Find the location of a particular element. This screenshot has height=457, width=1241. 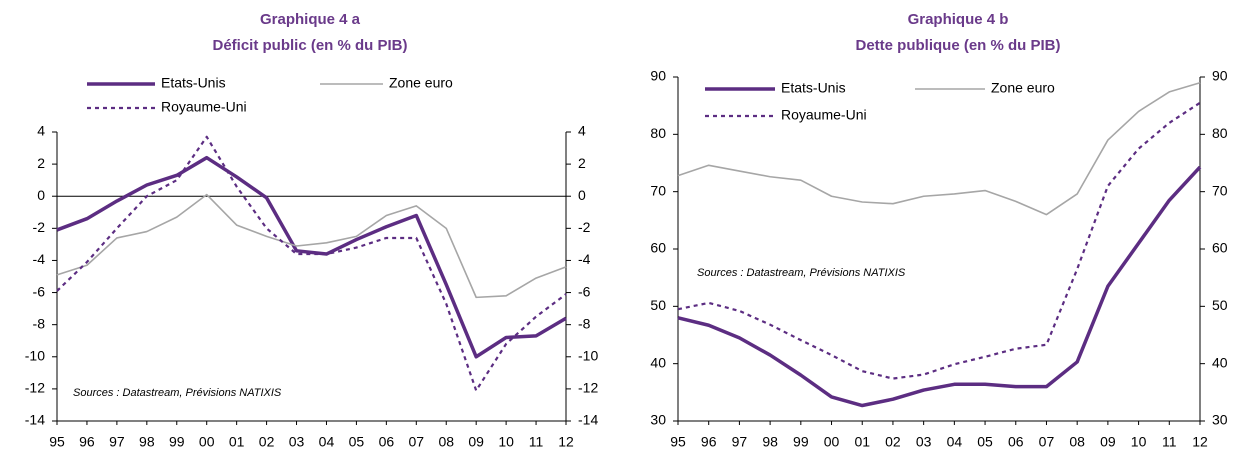

y-tick-label: -14 is located at coordinates (35, 420).